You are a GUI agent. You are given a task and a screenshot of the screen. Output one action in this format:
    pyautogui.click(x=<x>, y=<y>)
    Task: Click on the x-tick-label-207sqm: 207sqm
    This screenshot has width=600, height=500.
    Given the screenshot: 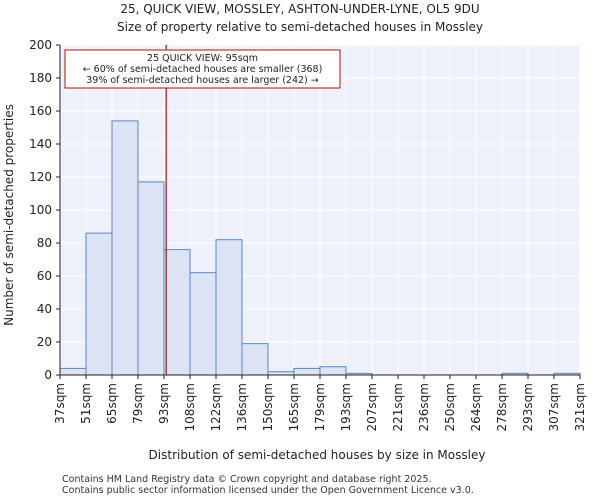 What is the action you would take?
    pyautogui.click(x=372, y=407)
    